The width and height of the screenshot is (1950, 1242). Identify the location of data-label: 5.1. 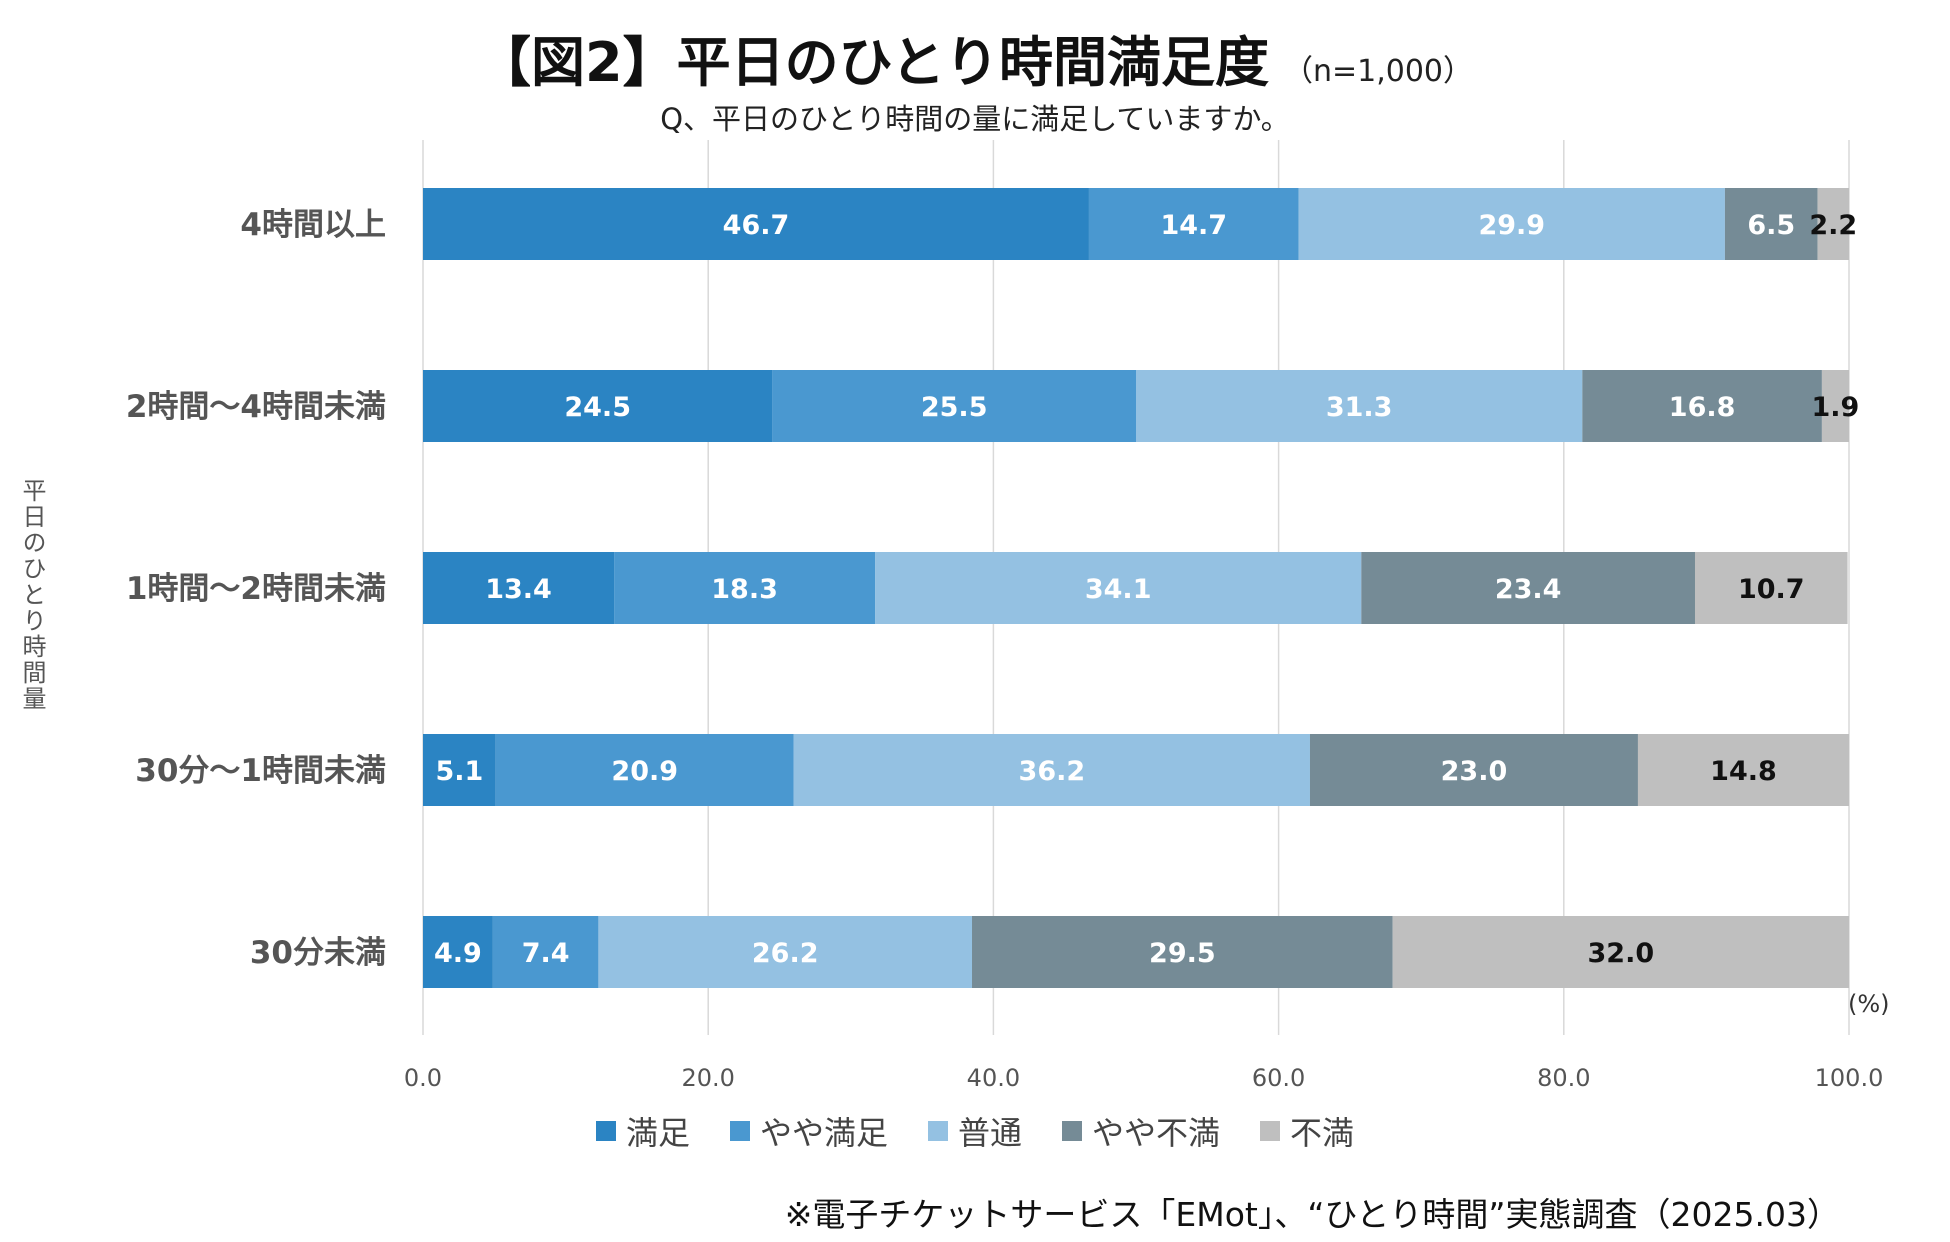
(459, 771).